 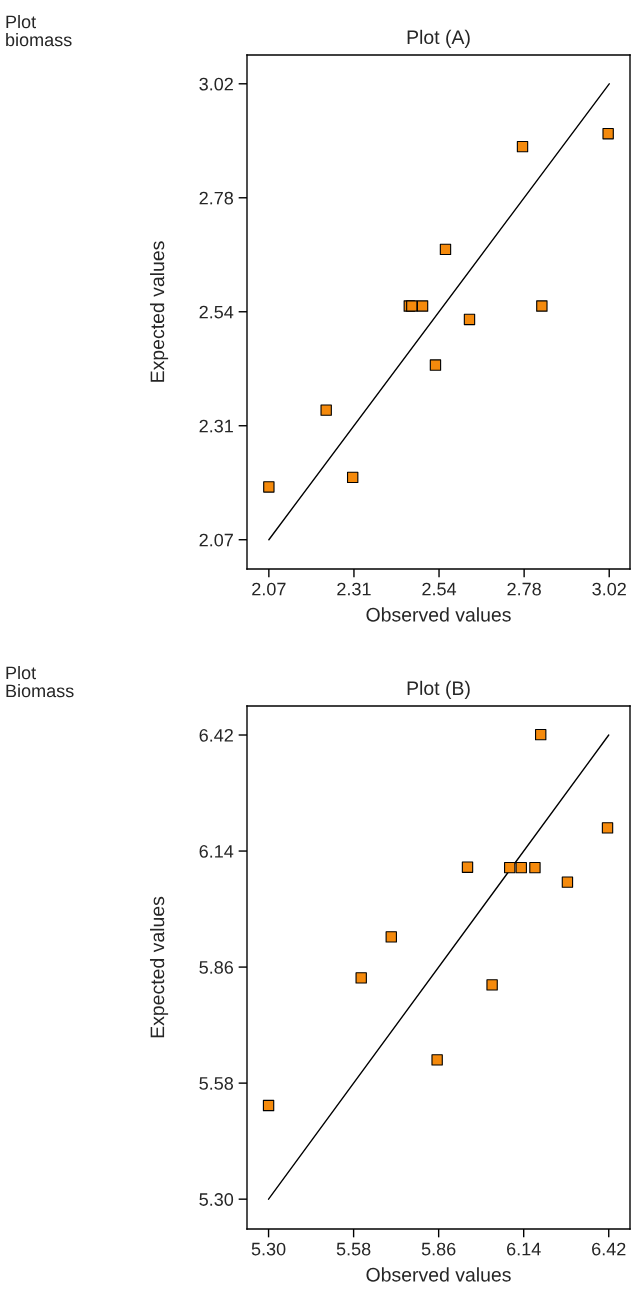 What do you see at coordinates (39, 40) in the screenshot?
I see `text: biomass` at bounding box center [39, 40].